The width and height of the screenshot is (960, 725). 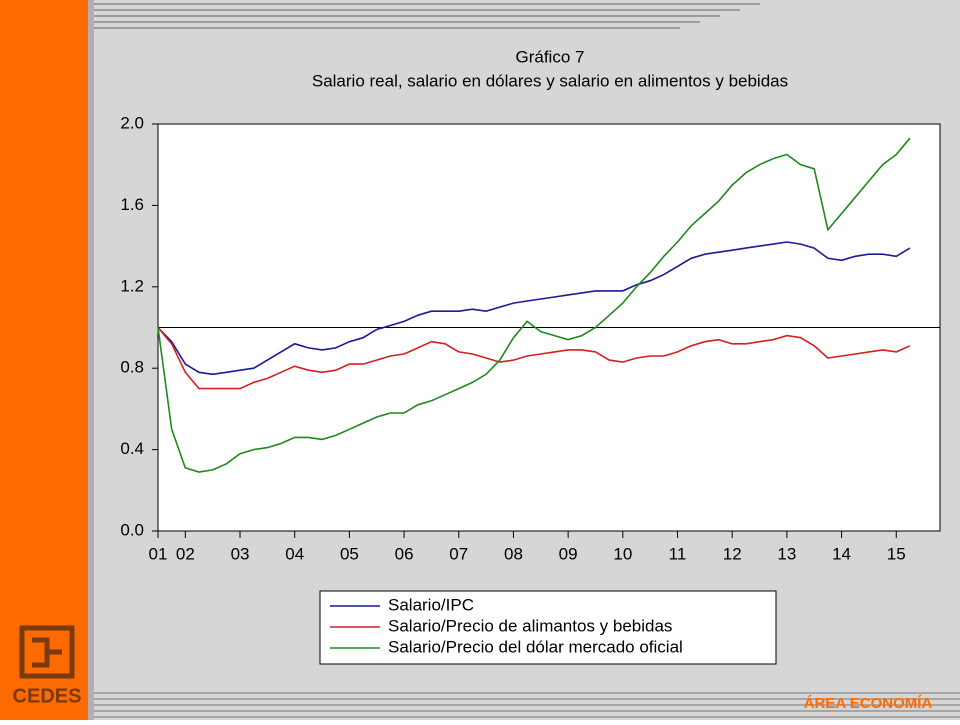 What do you see at coordinates (678, 553) in the screenshot?
I see `x-tick-label: 11` at bounding box center [678, 553].